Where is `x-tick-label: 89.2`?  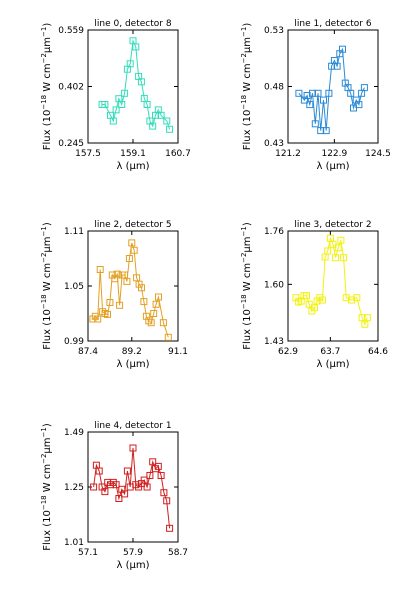 x-tick-label: 89.2 is located at coordinates (132, 352).